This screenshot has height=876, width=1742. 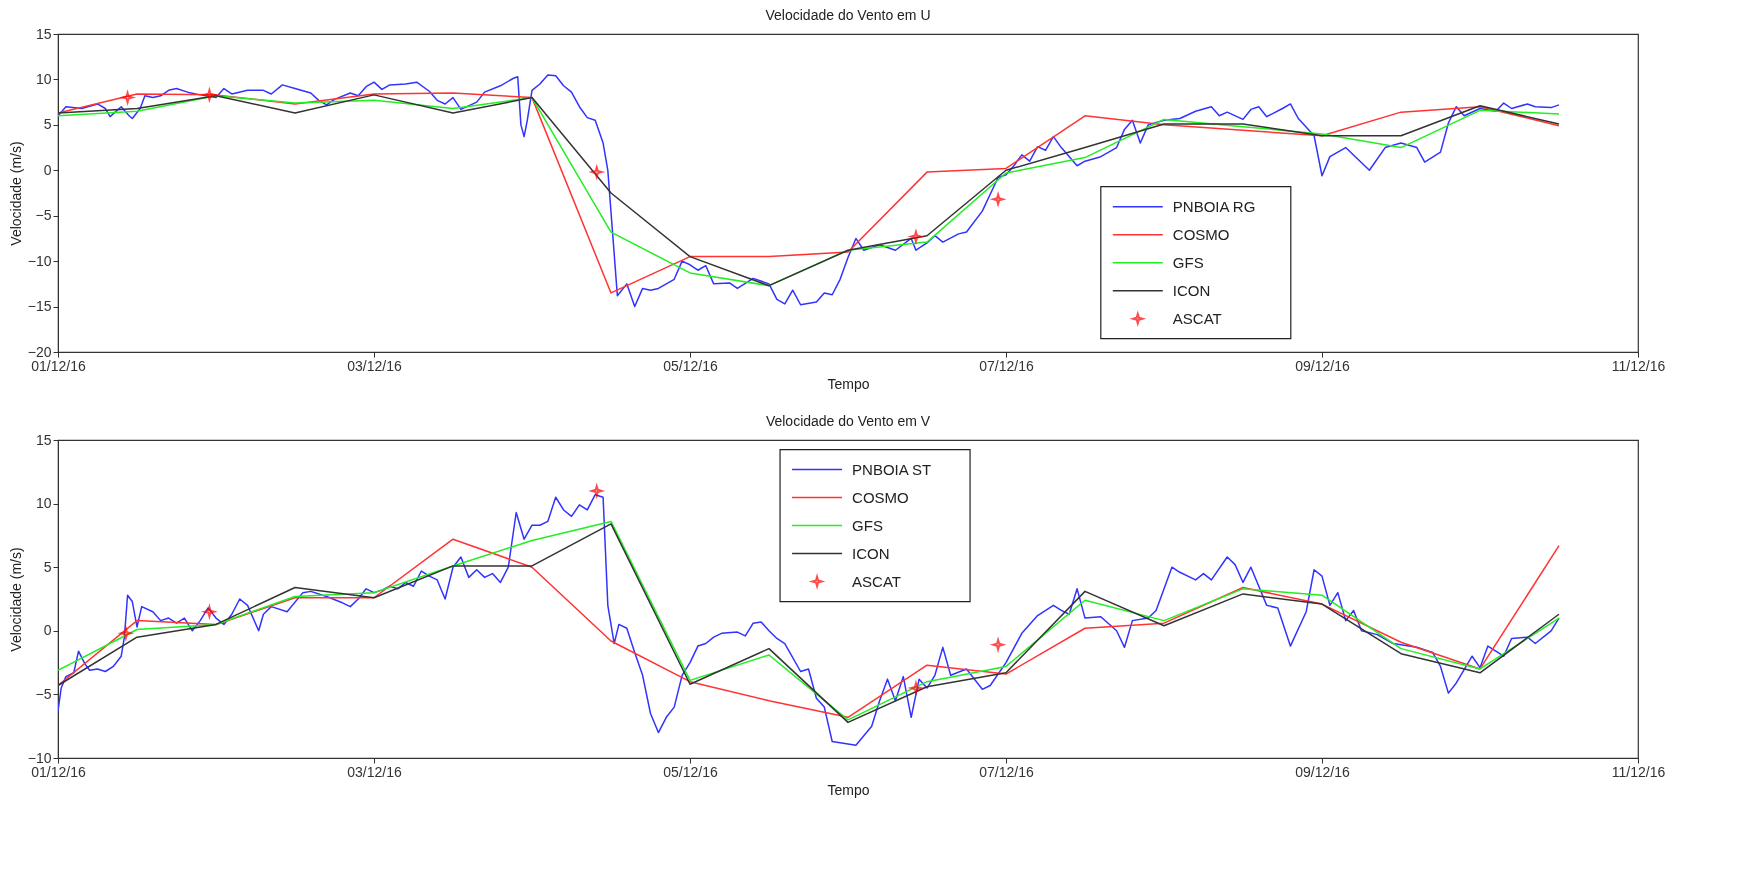 What do you see at coordinates (848, 421) in the screenshot?
I see `chart-title: Velocidade do Vento em V` at bounding box center [848, 421].